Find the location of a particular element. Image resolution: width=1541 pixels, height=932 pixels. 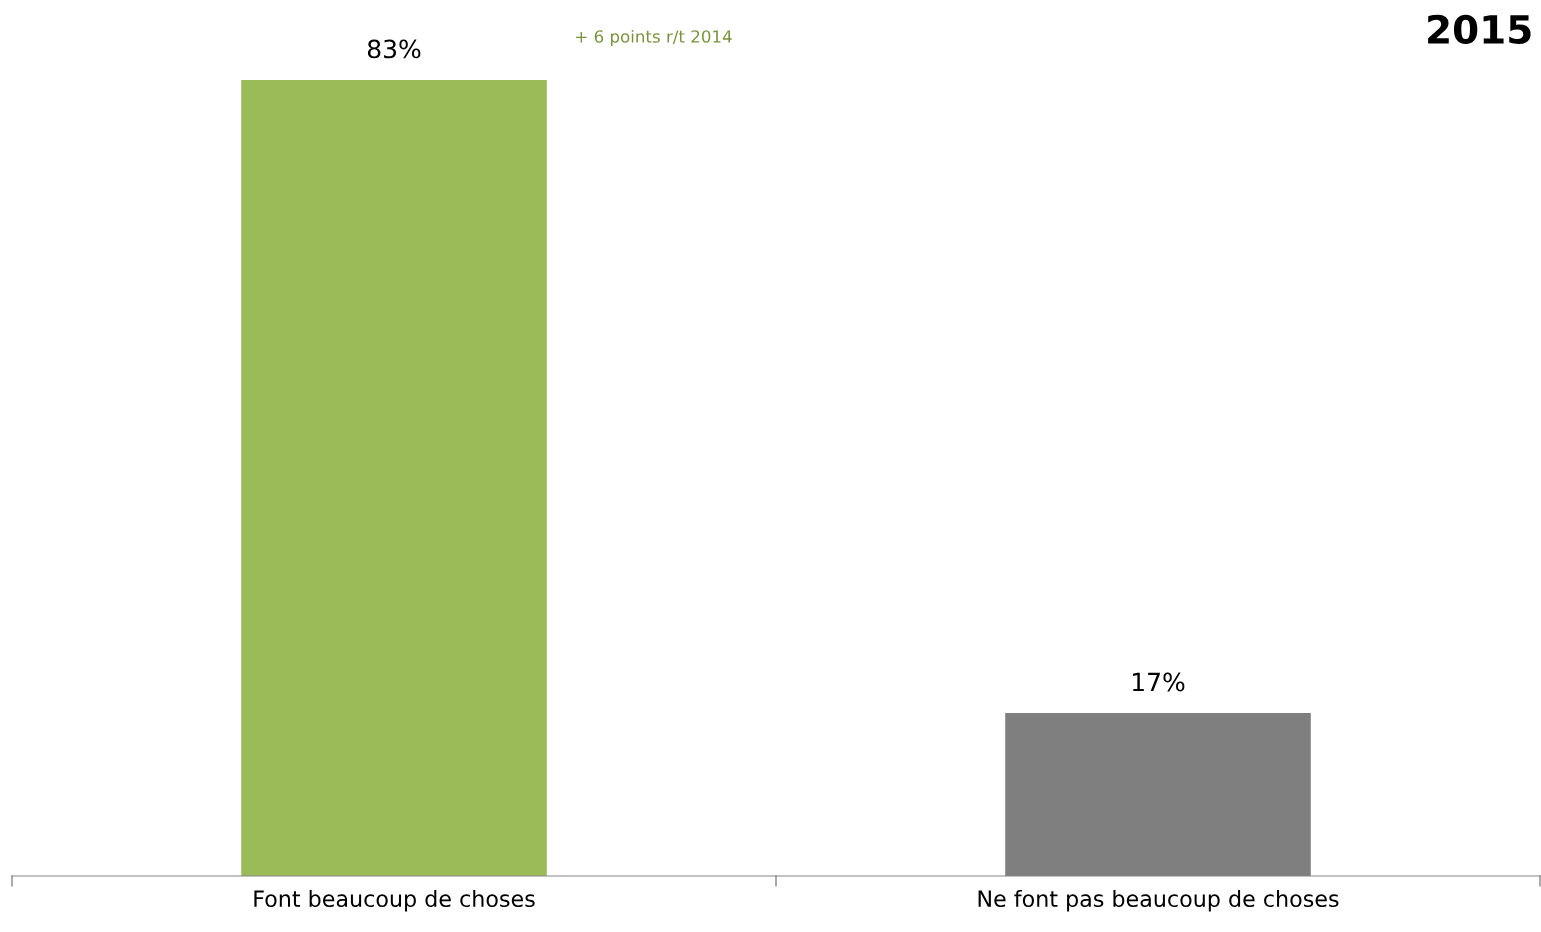

text: + 6 points r/t 2014 is located at coordinates (654, 38).